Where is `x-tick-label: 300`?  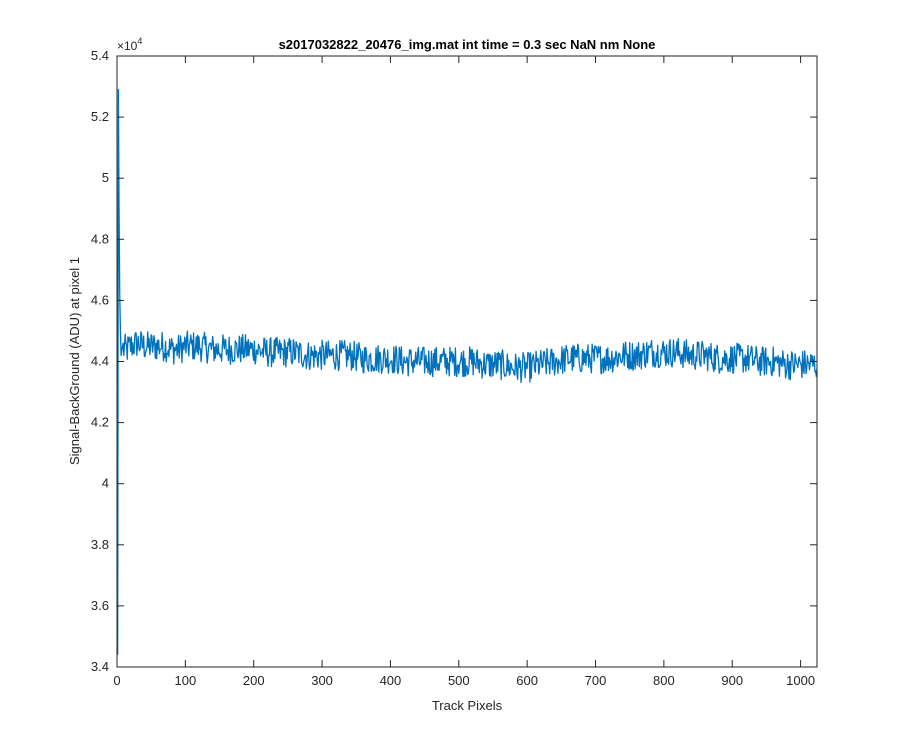
x-tick-label: 300 is located at coordinates (322, 680).